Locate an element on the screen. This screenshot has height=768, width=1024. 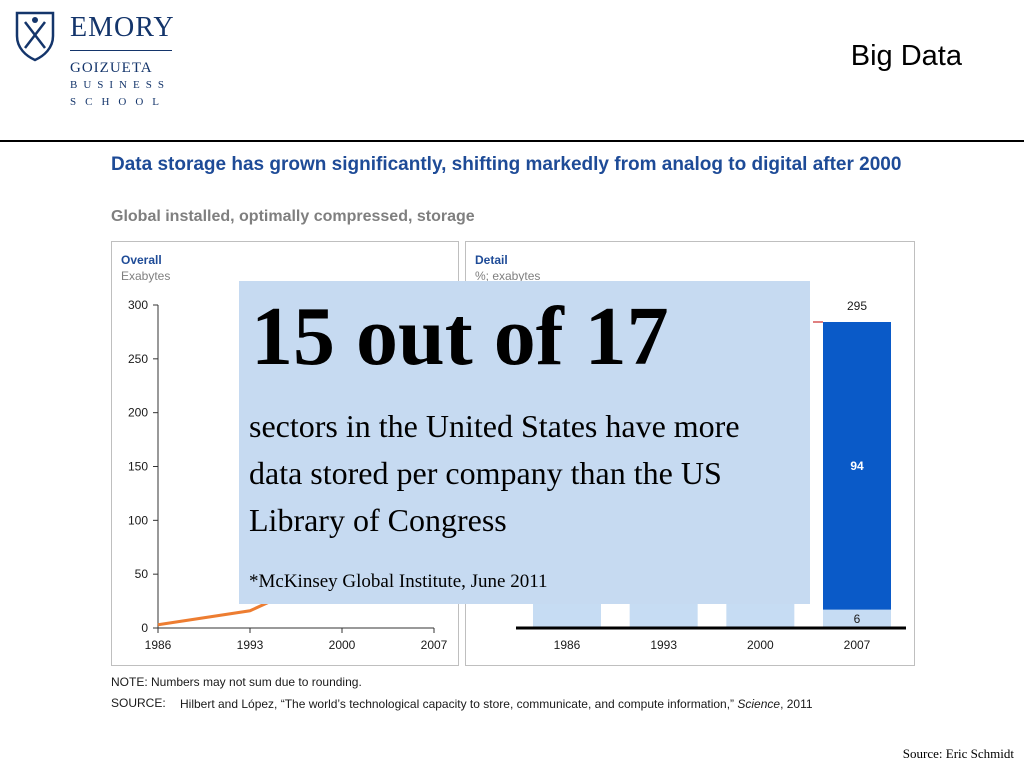
bar-2007-digital is located at coordinates (857, 466).